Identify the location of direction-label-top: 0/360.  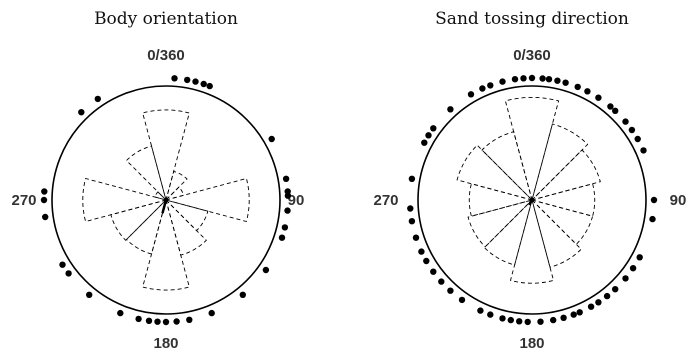
(532, 55).